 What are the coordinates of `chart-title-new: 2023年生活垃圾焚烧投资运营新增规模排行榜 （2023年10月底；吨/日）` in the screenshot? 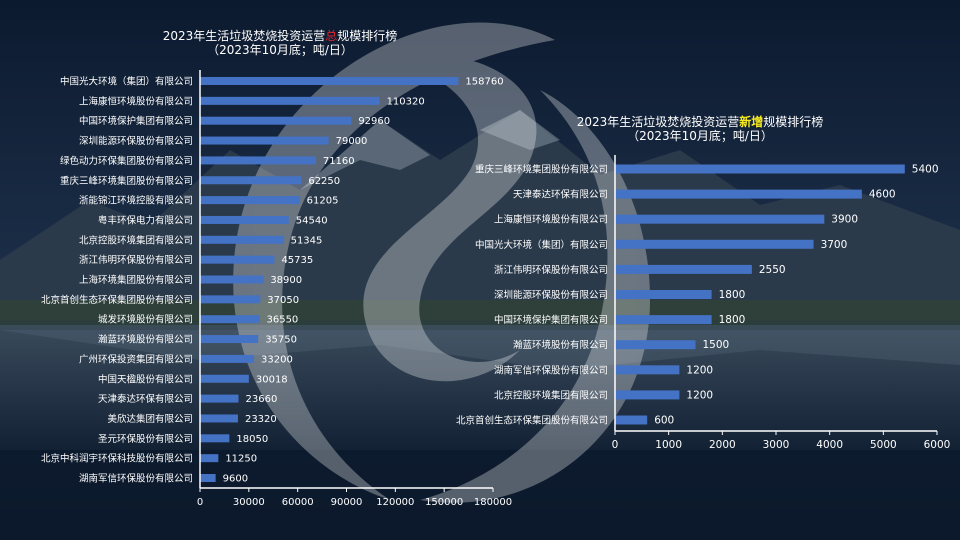 It's located at (700, 129).